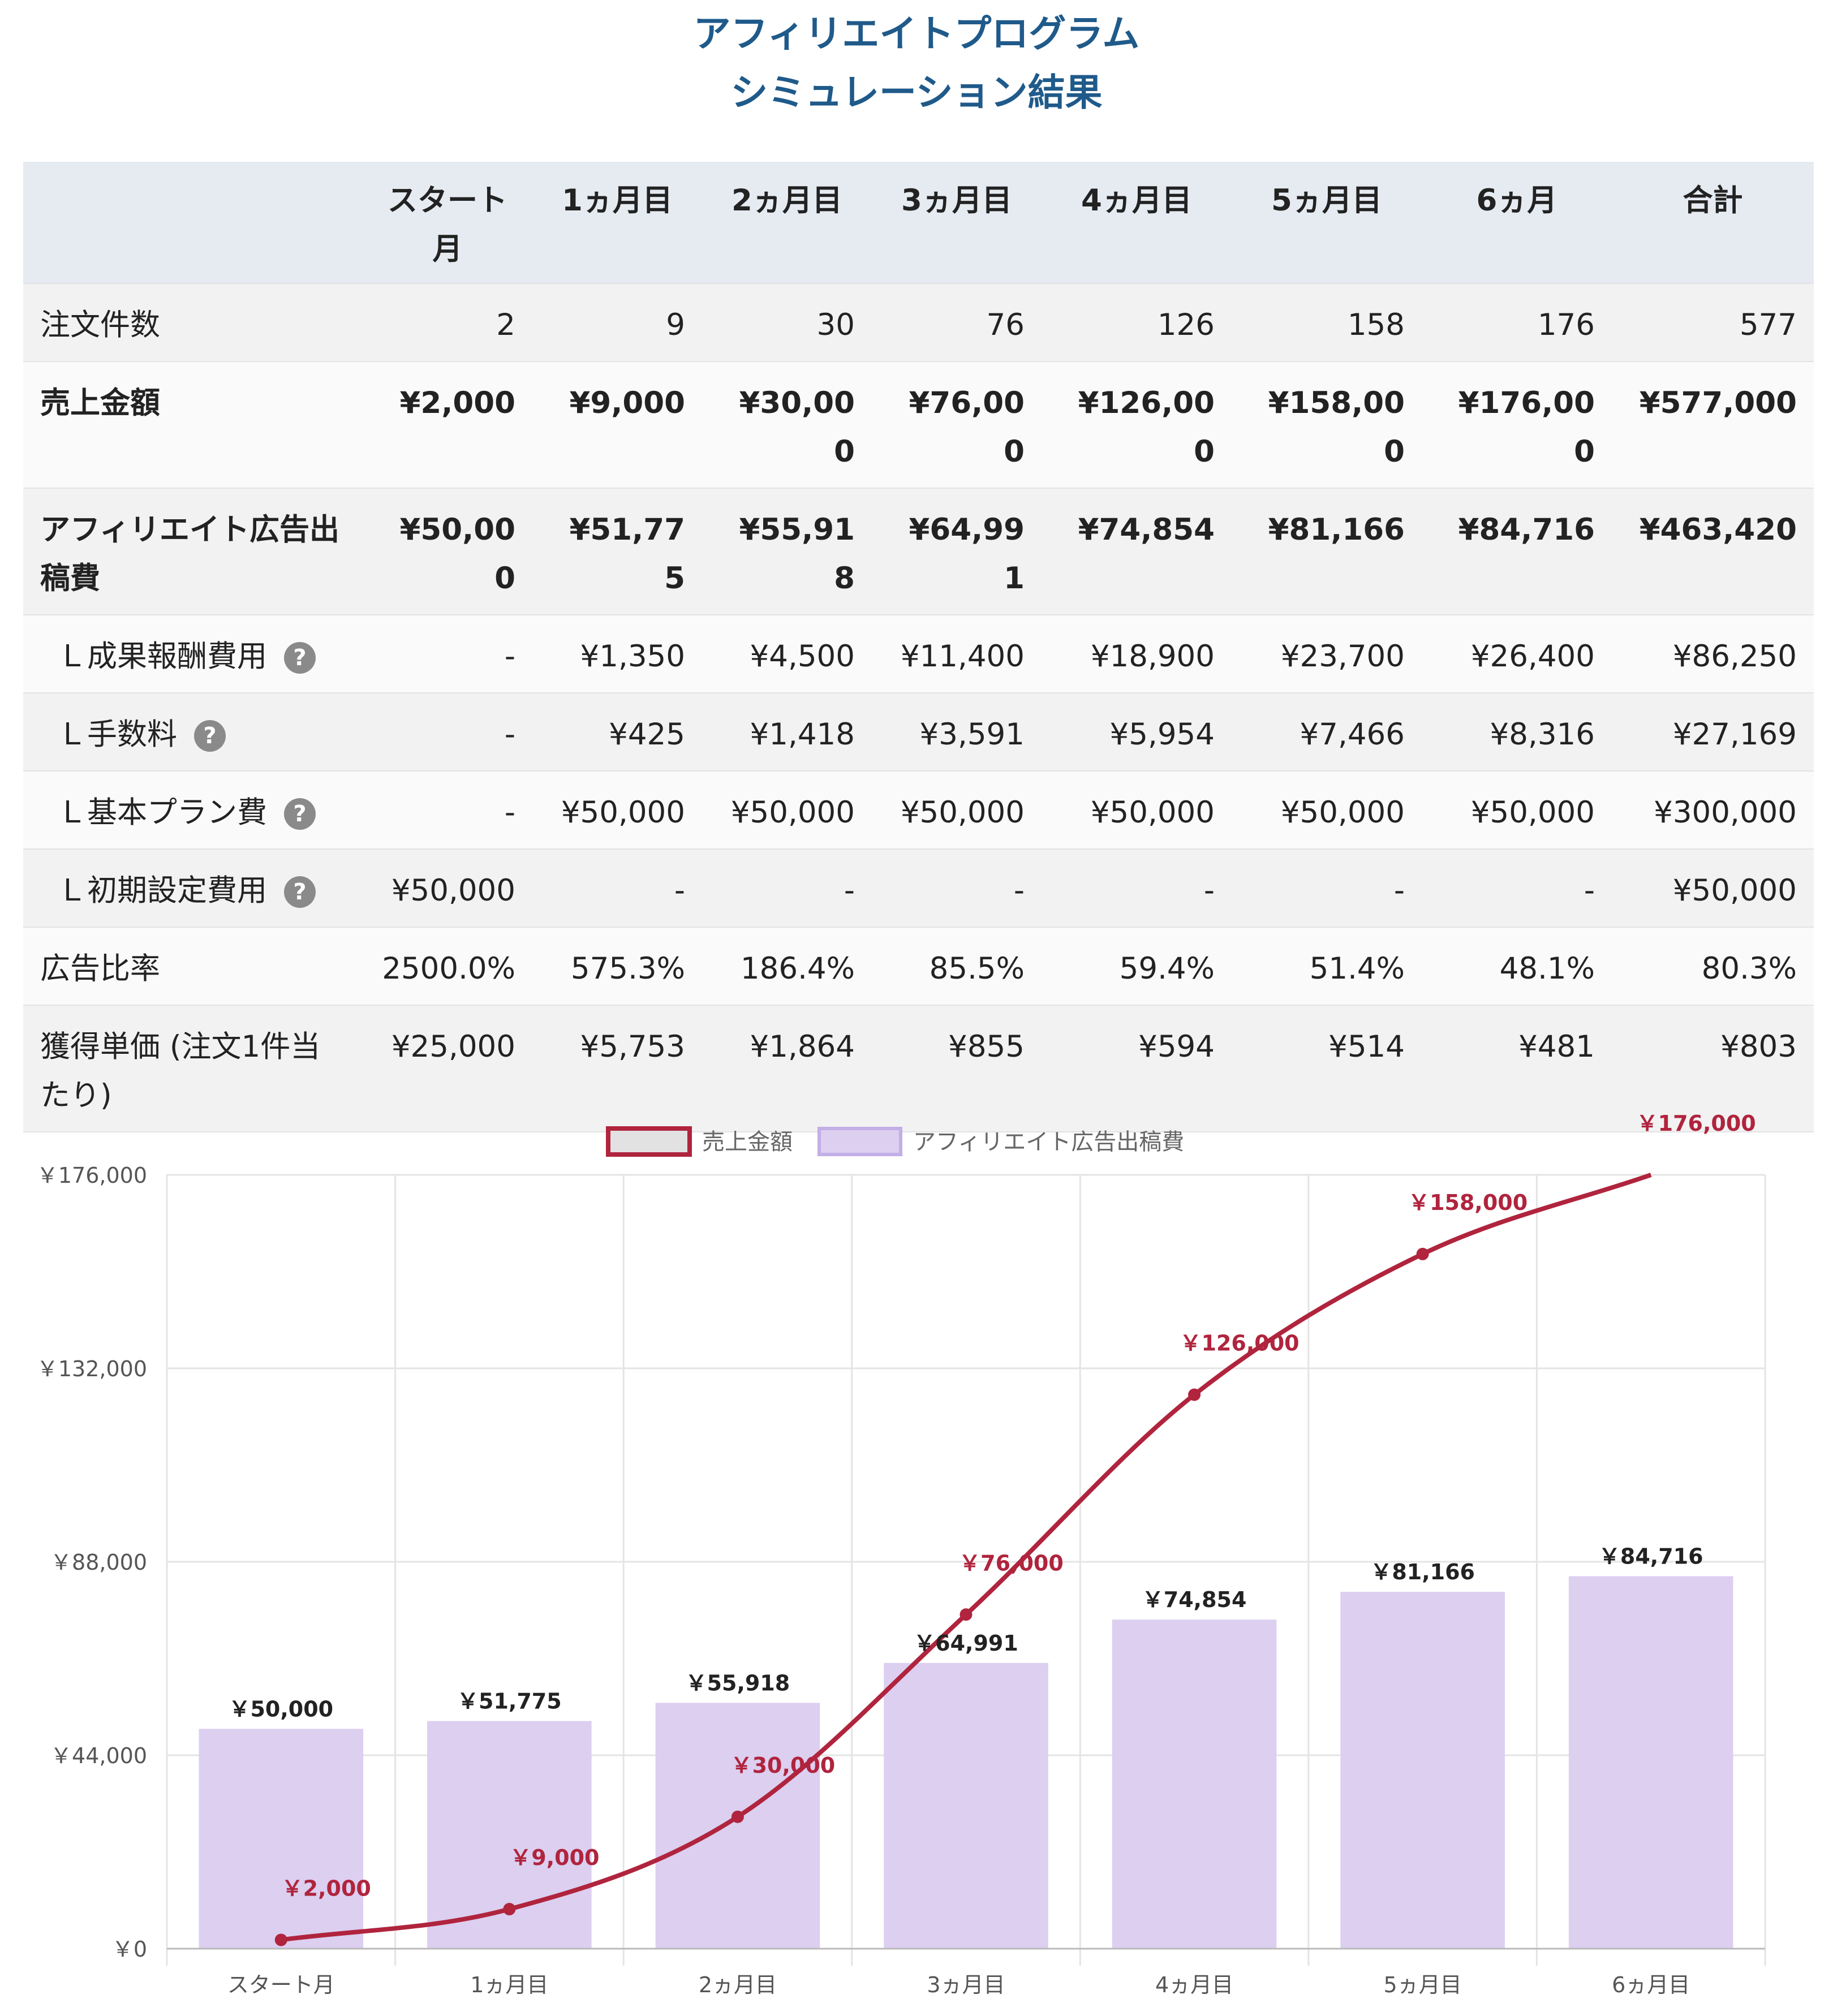 The width and height of the screenshot is (1833, 2016). Describe the element at coordinates (193, 223) in the screenshot. I see `header-cell` at that location.